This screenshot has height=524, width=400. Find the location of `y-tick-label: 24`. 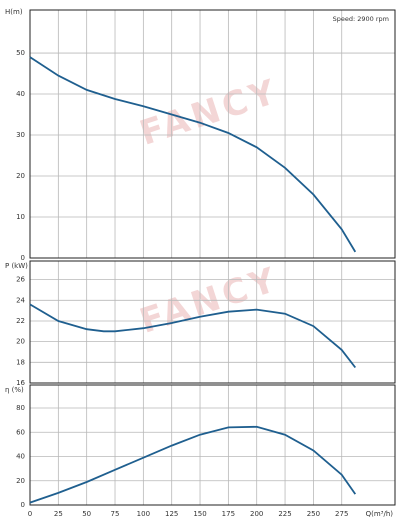

y-tick-label: 24 is located at coordinates (20, 300).